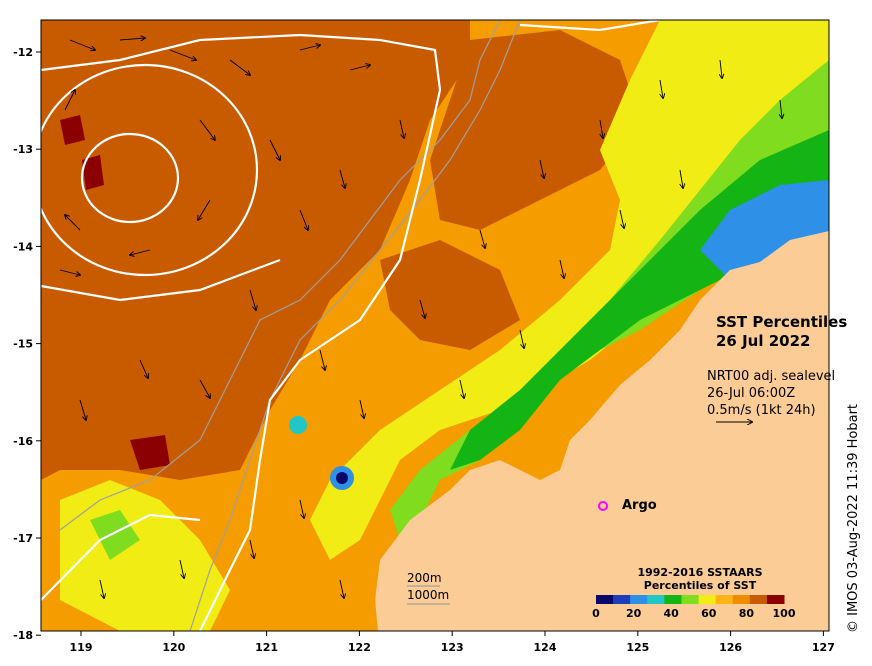 The height and width of the screenshot is (666, 872). Describe the element at coordinates (266, 647) in the screenshot. I see `longitude-tick-label: 121` at that location.